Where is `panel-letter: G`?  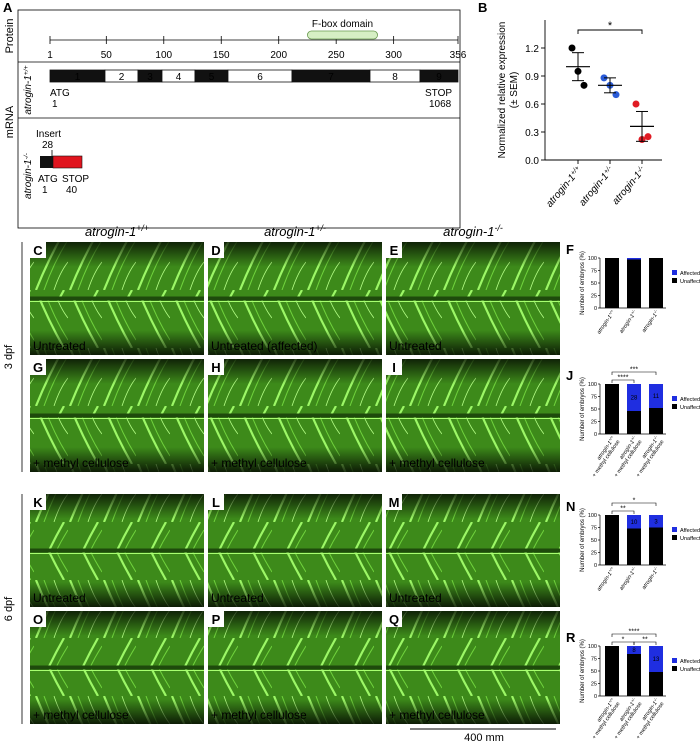
panel-letter: G is located at coordinates (38, 367).